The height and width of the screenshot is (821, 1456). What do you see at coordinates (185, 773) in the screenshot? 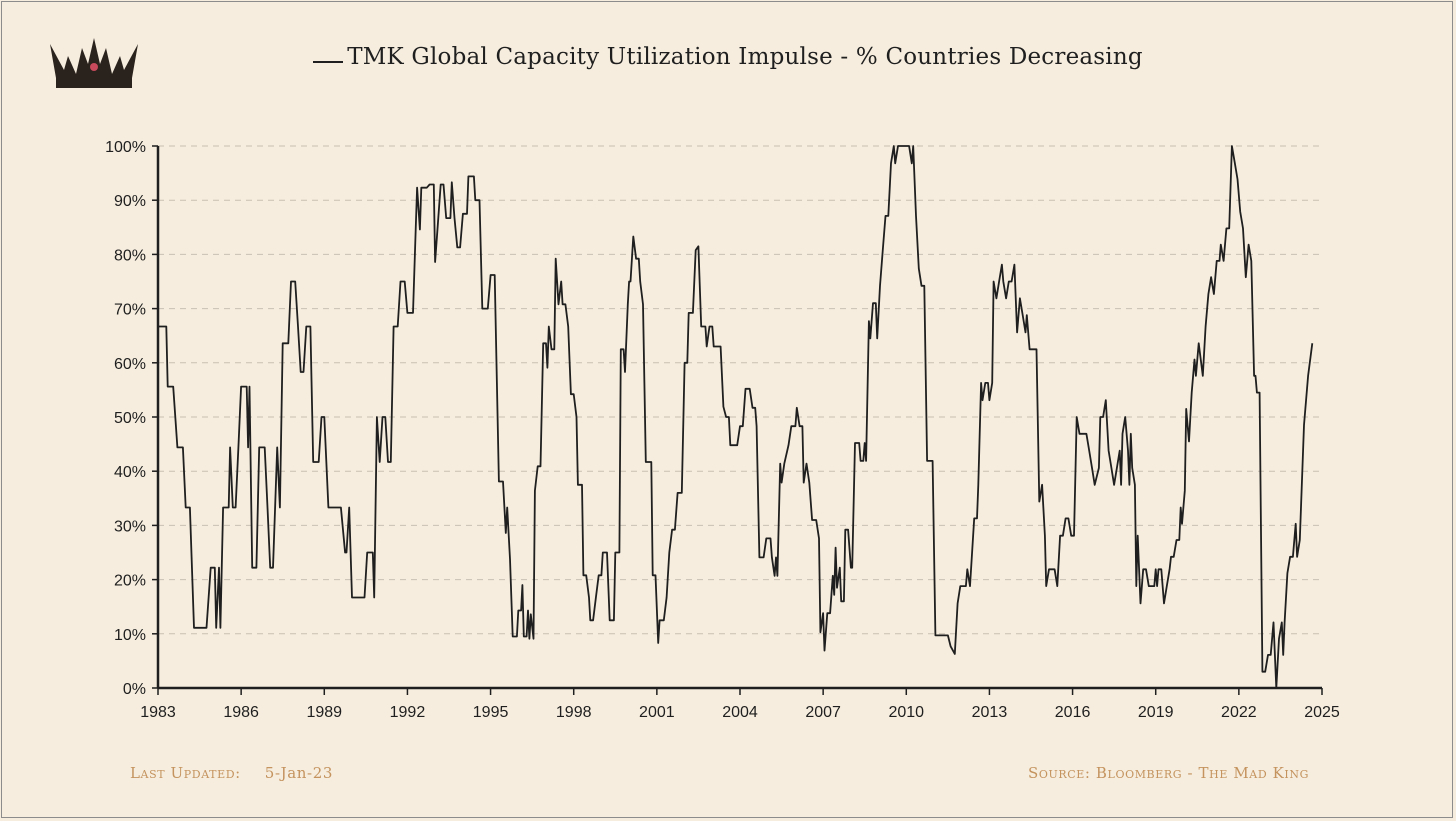
I see `last-updated-label: Last Updated:` at bounding box center [185, 773].